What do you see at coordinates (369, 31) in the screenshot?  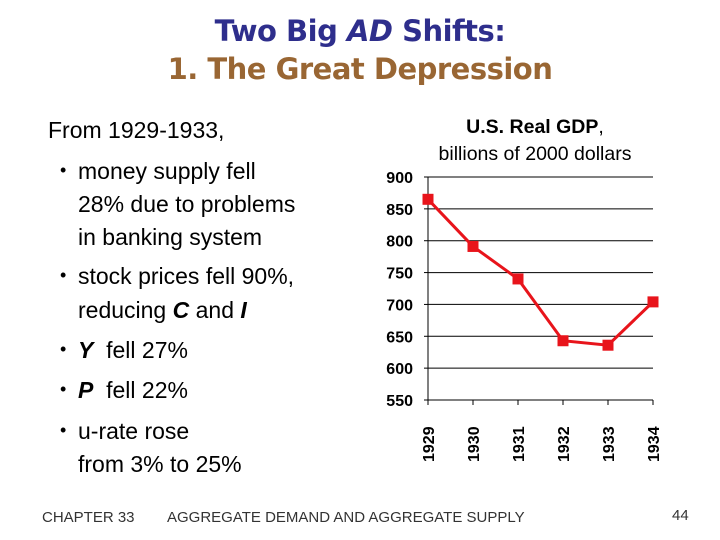 I see `title-italic: AD` at bounding box center [369, 31].